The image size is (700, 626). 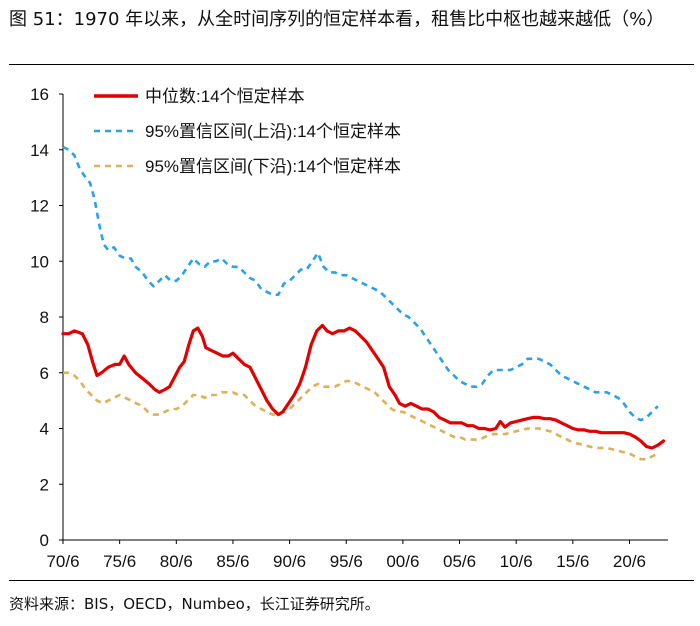 I want to click on chart-title: 图 51：1970 年以来，从全时间序列的恒定样本看，租售比中枢也越来越低（%）, so click(x=337, y=19).